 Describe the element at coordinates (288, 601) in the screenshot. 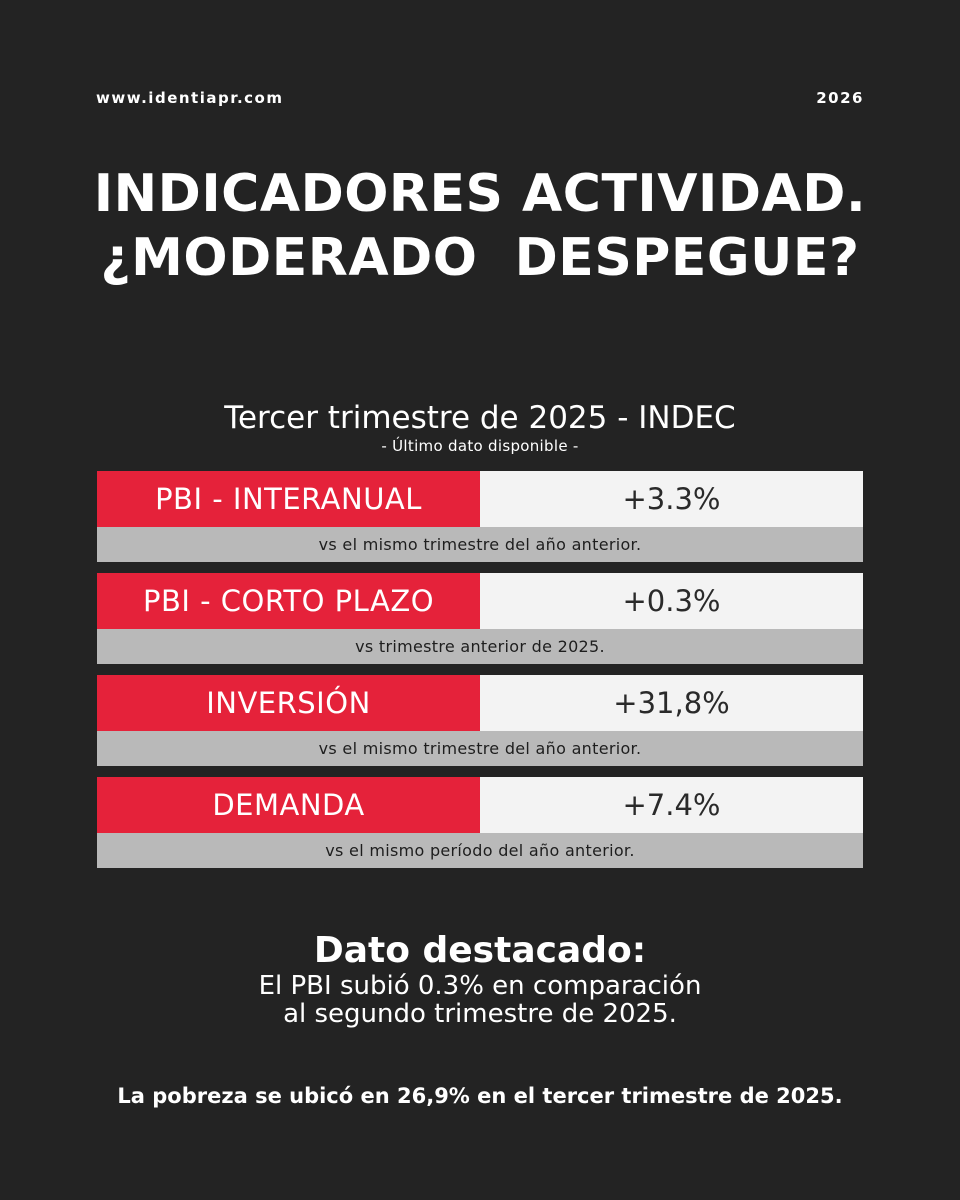

I see `indicator-label: PBI - CORTO PLAZO` at that location.